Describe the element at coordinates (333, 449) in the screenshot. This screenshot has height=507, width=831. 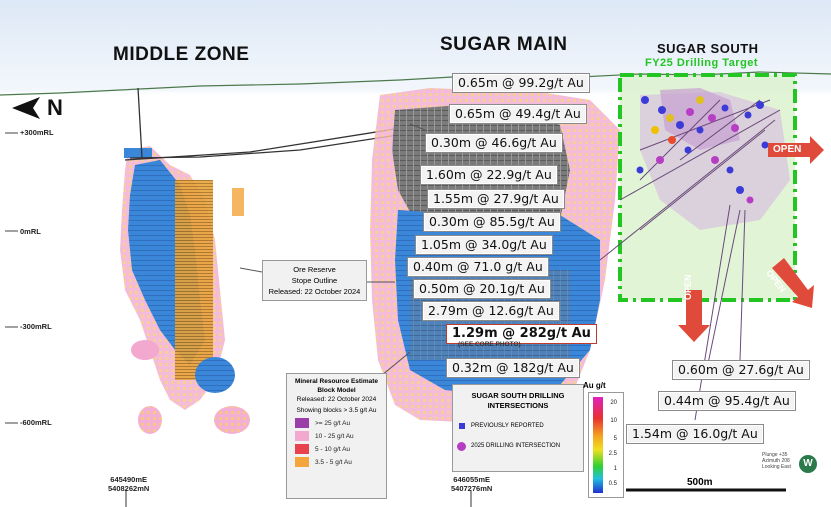
I see `legend-label: 5 - 10 g/t Au` at that location.